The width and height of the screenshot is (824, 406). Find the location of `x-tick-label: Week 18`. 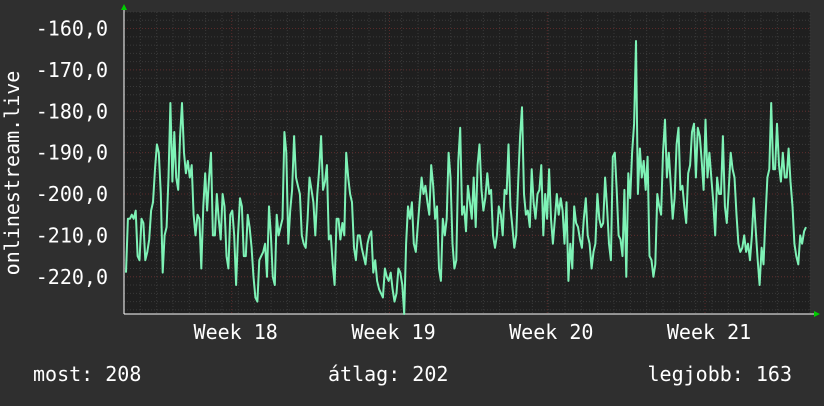

x-tick-label: Week 18 is located at coordinates (236, 332).